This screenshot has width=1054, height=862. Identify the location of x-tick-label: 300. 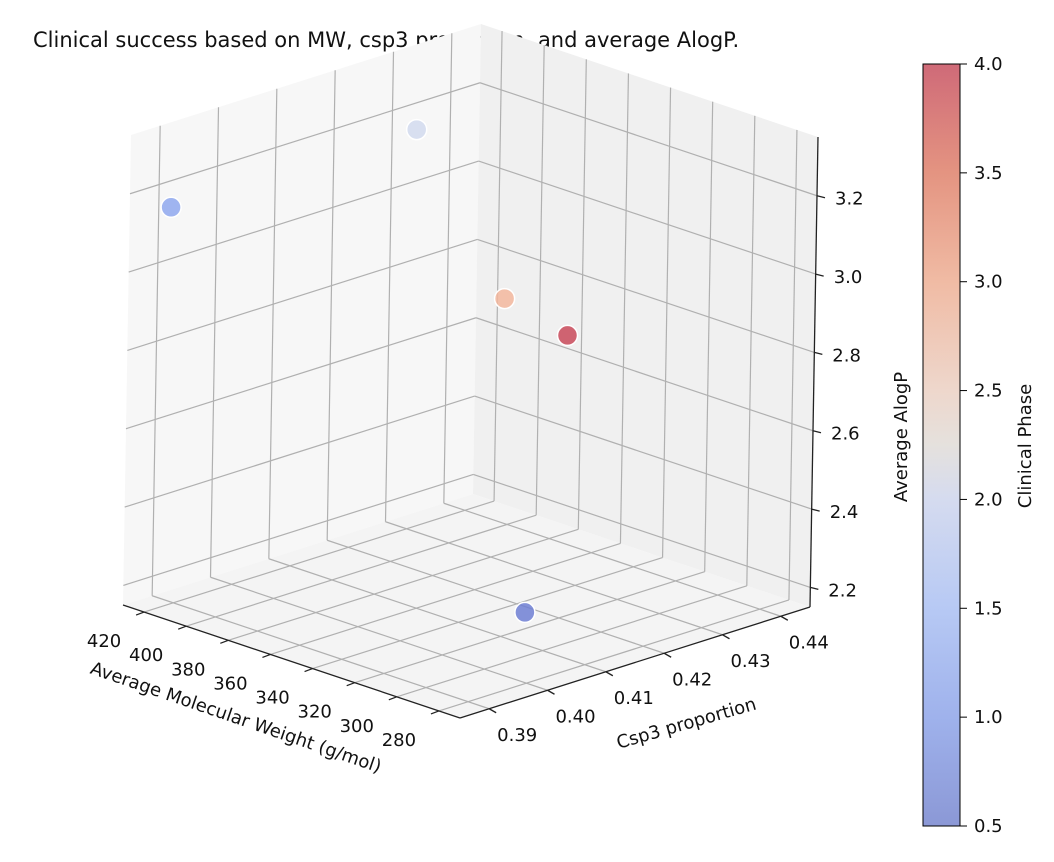
(357, 726).